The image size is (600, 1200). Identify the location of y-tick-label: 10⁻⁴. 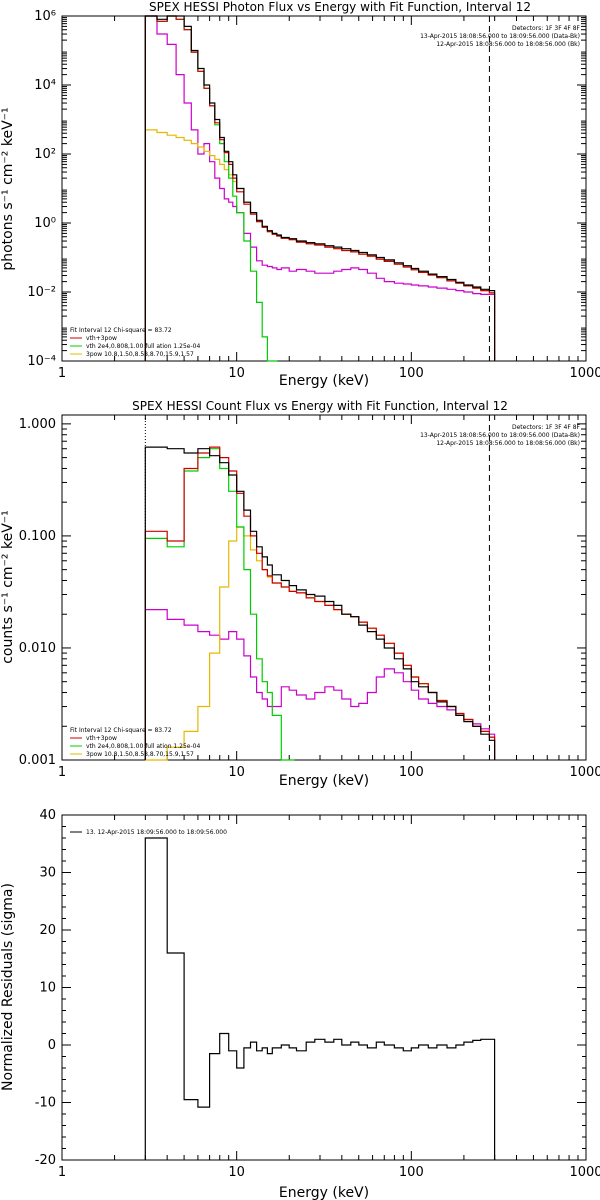
(41, 361).